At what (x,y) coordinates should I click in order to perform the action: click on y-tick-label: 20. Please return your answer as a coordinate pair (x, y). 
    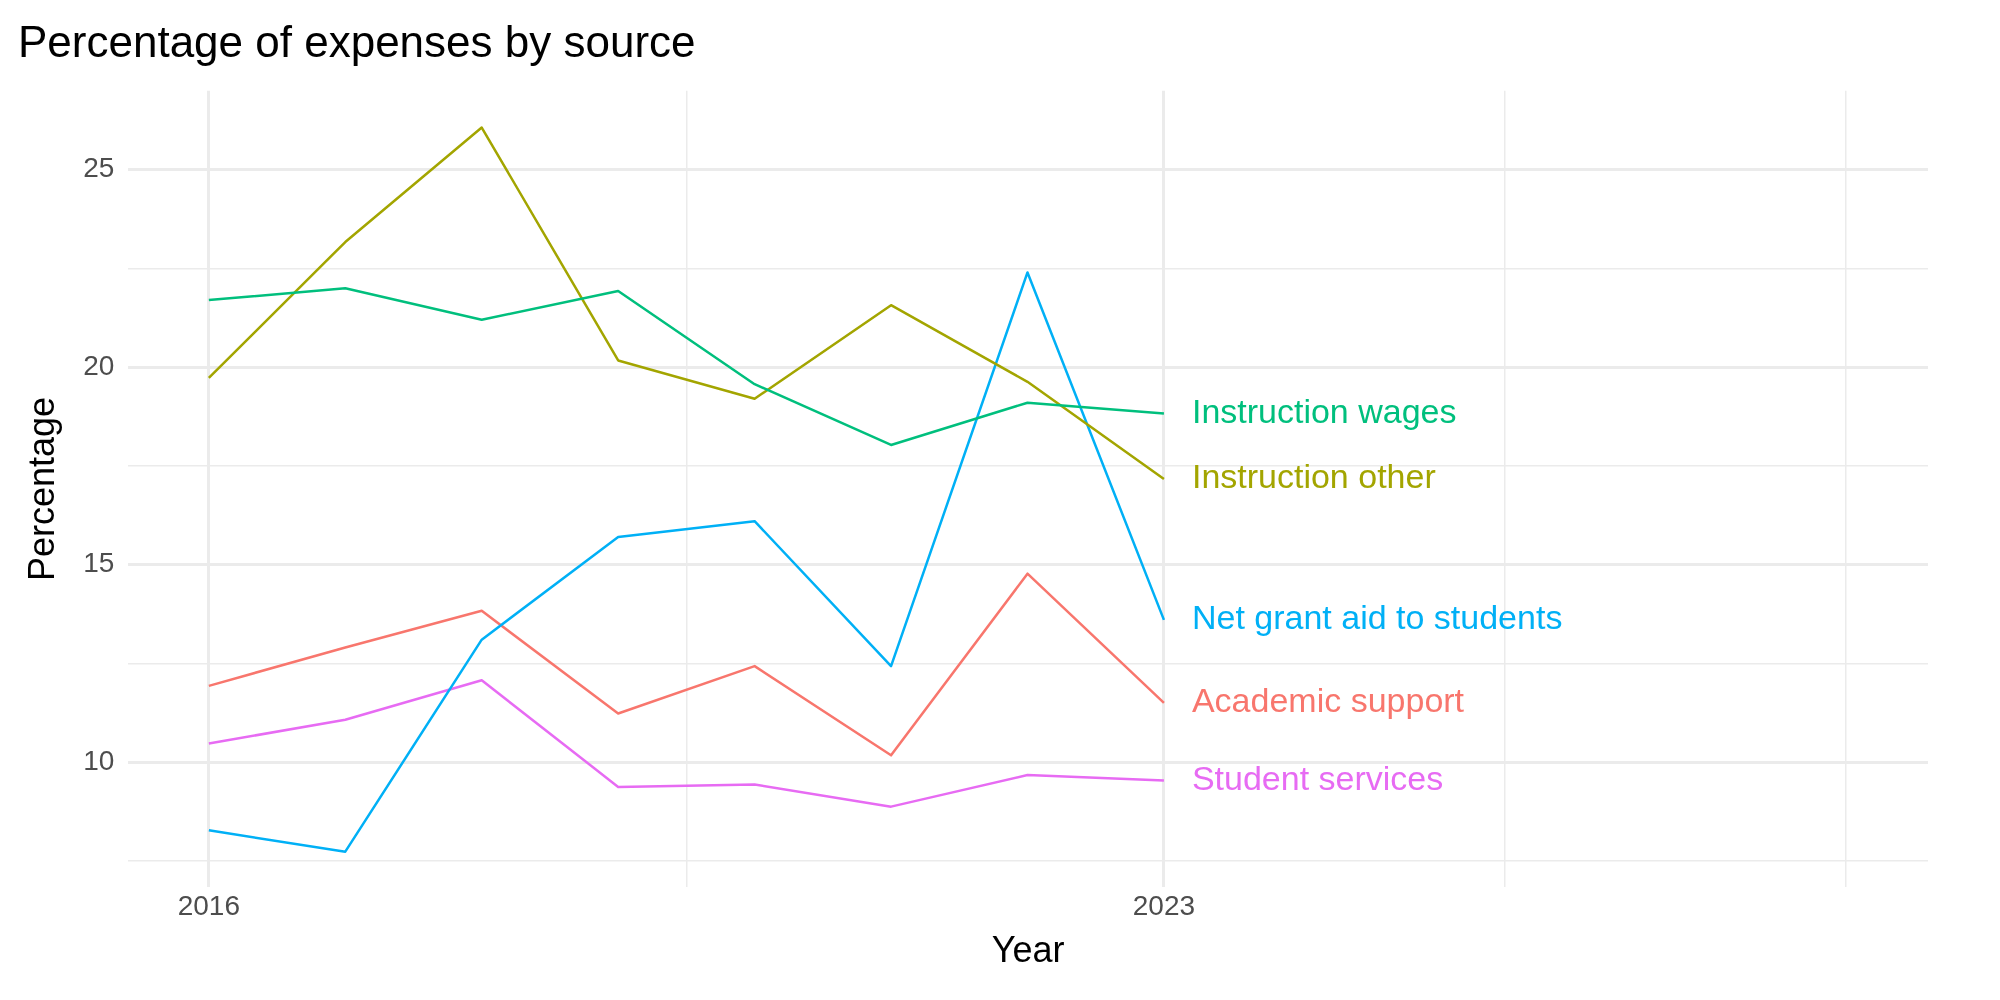
    Looking at the image, I should click on (99, 365).